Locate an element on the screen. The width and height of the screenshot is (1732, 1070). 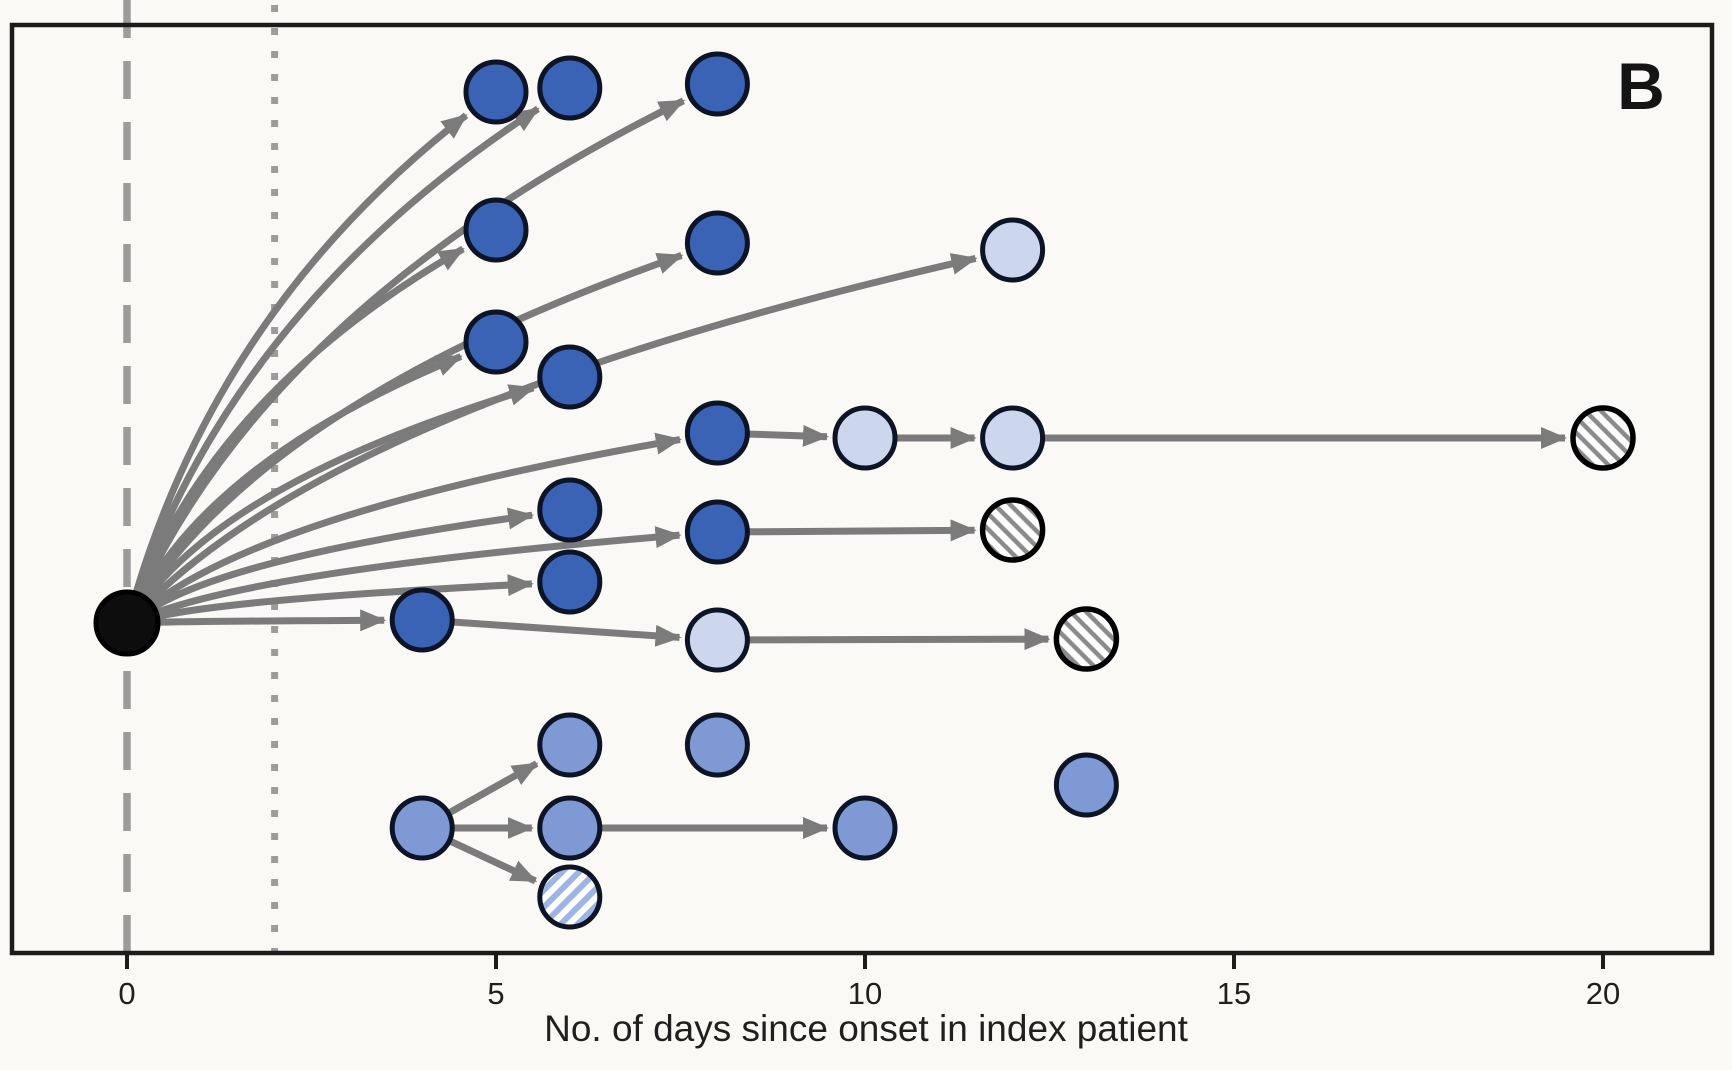
x-axis-tick-label: 10 is located at coordinates (865, 993).